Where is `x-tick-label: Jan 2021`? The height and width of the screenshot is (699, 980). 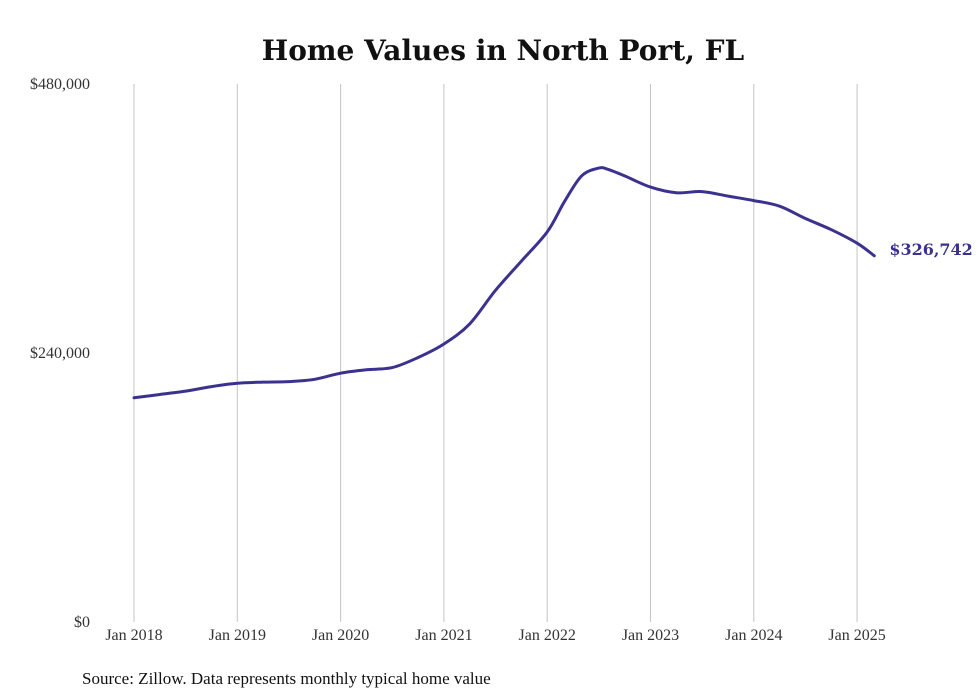
x-tick-label: Jan 2021 is located at coordinates (443, 635).